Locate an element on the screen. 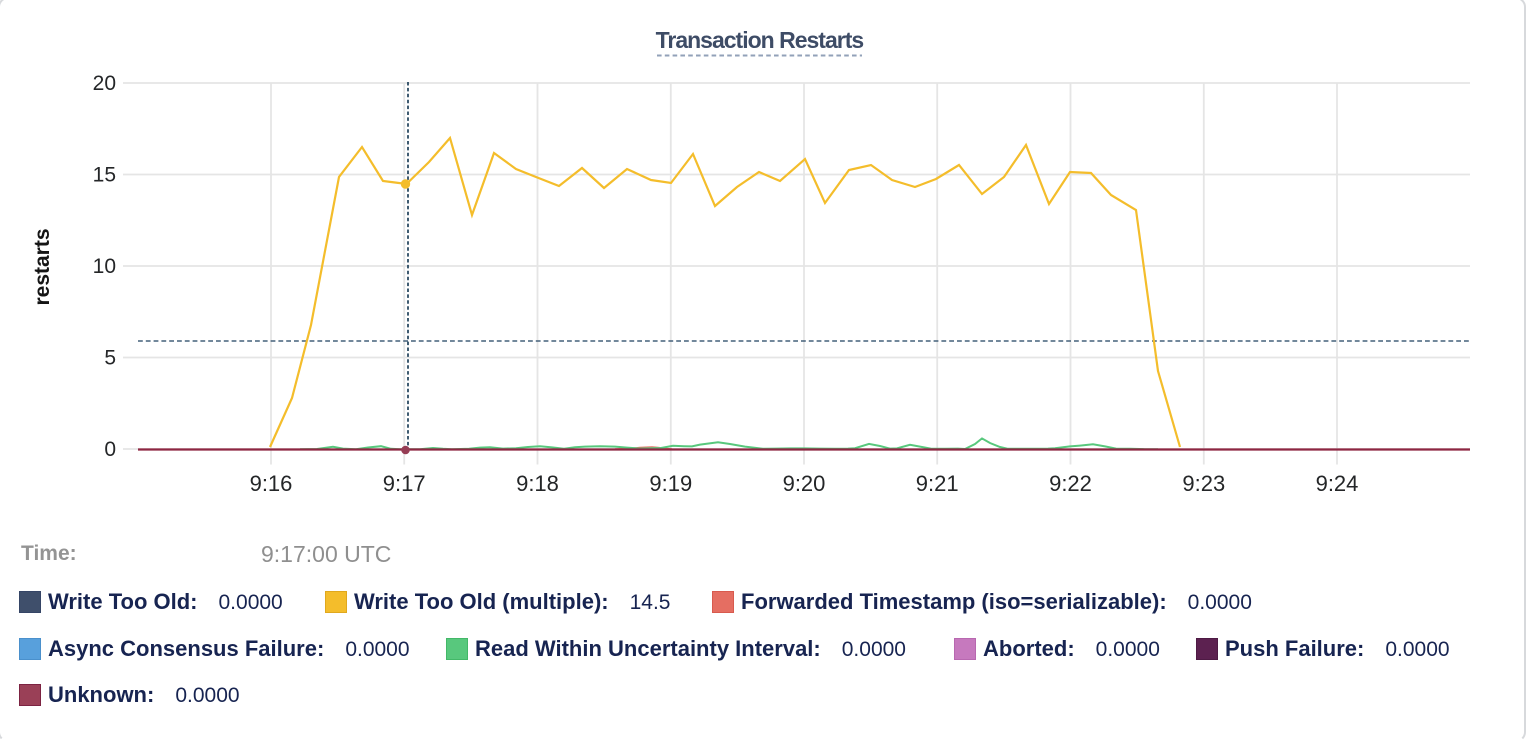 Image resolution: width=1528 pixels, height=744 pixels. svg-text: 9:21 is located at coordinates (937, 483).